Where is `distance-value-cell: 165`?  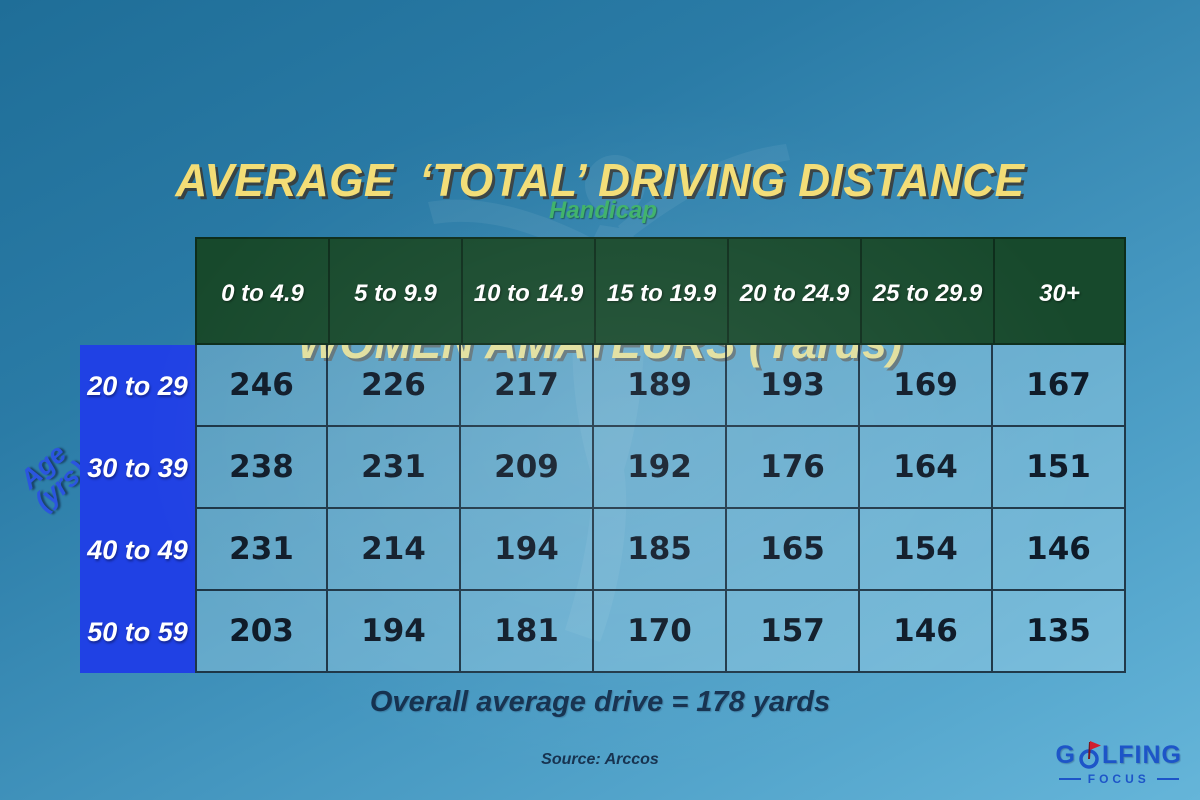
distance-value-cell: 165 is located at coordinates (793, 550).